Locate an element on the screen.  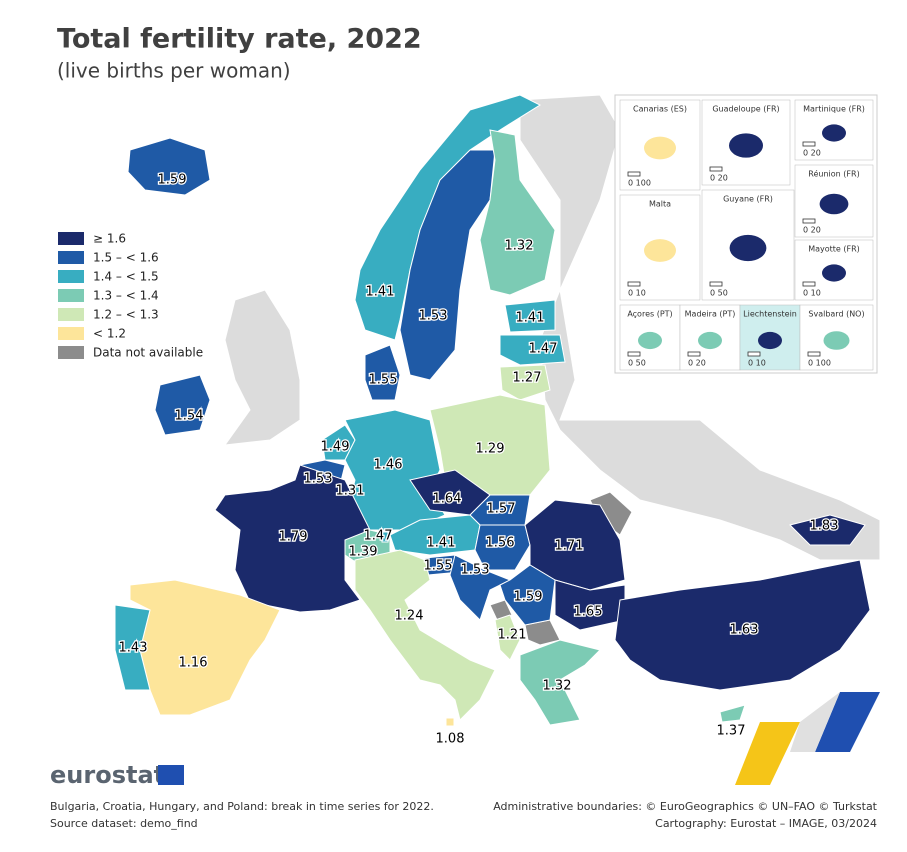
value-label: 1.49 is located at coordinates (335, 447).